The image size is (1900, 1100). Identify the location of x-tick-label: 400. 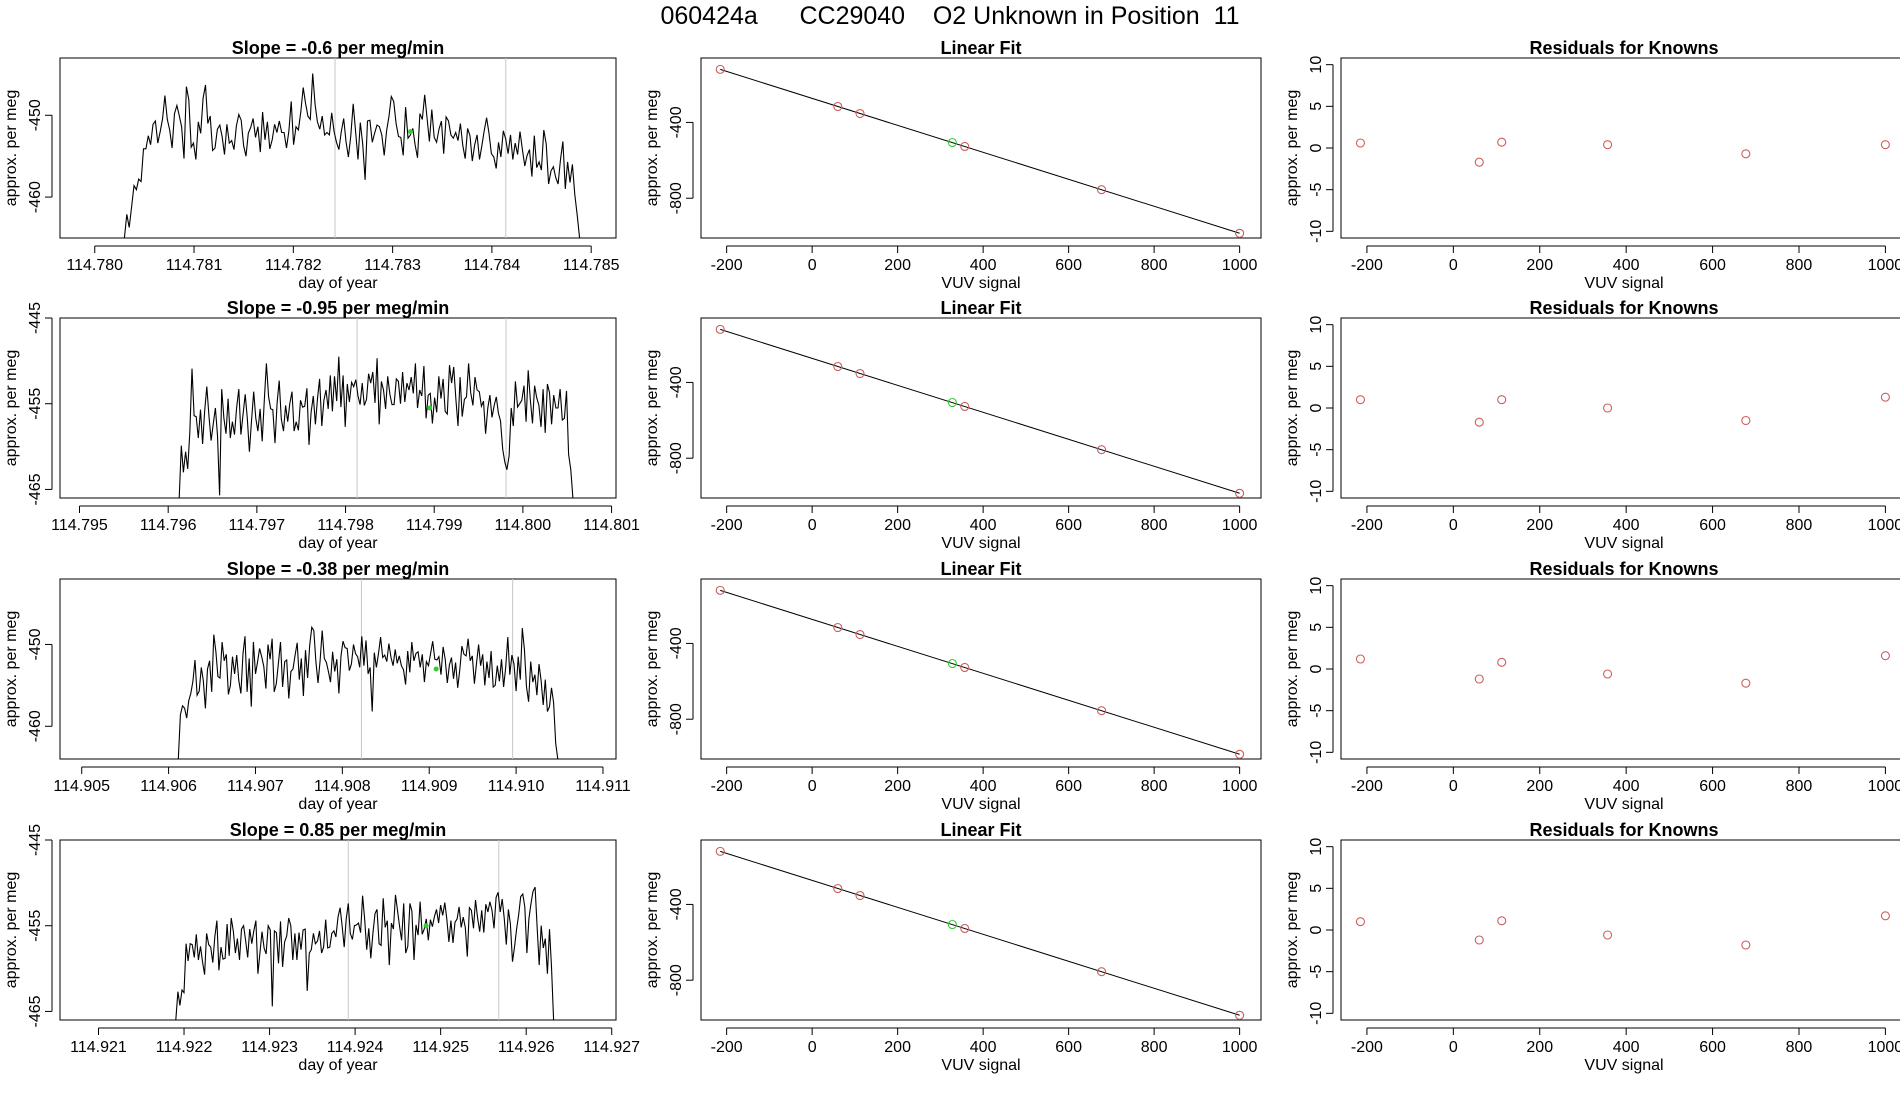
(1626, 786).